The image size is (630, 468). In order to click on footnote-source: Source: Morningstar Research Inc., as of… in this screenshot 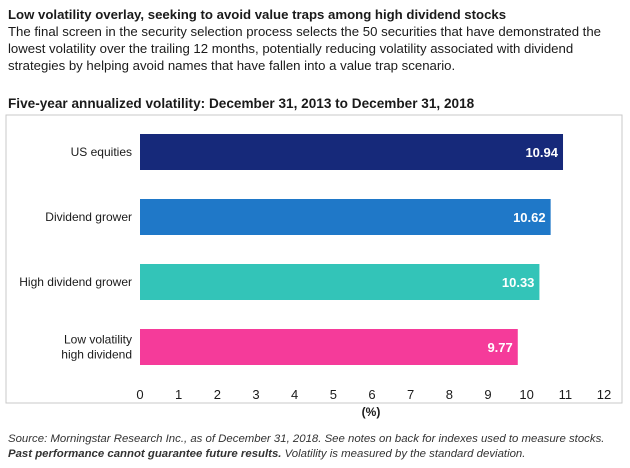, I will do `click(306, 439)`.